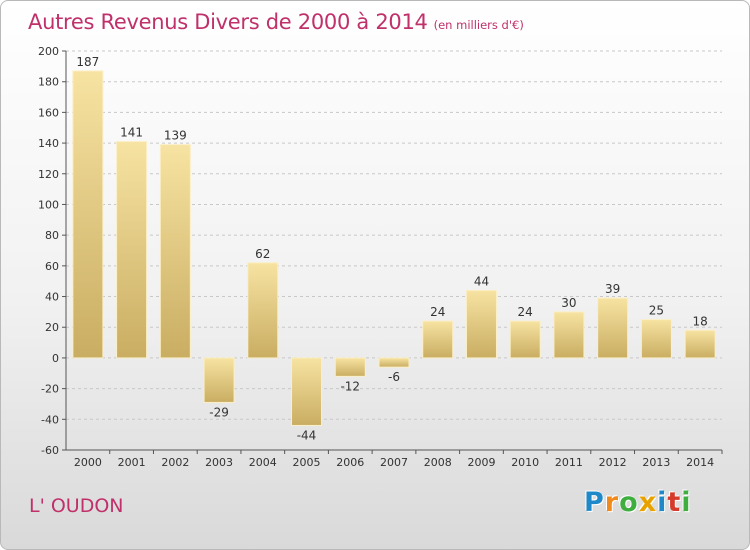  Describe the element at coordinates (481, 281) in the screenshot. I see `data-label: 44` at that location.